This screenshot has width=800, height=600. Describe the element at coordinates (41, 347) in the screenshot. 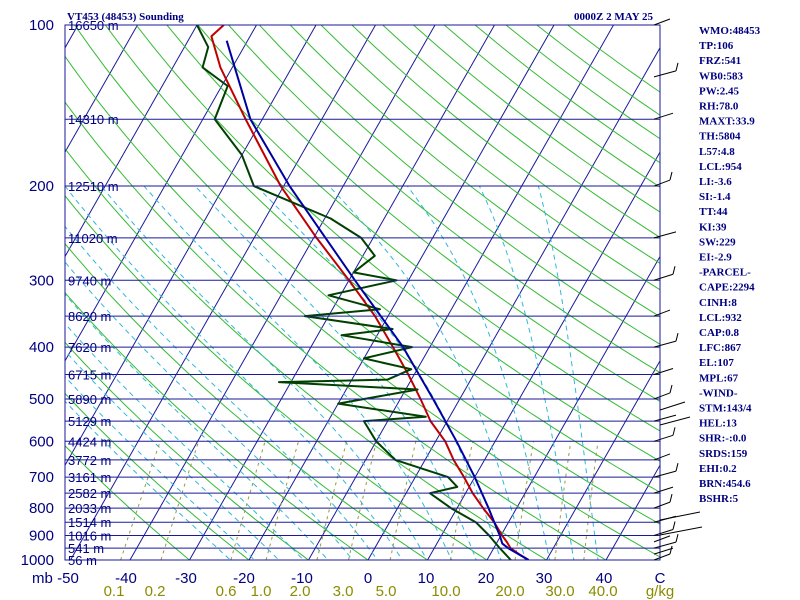

I see `pressure-tick-label: 400` at that location.